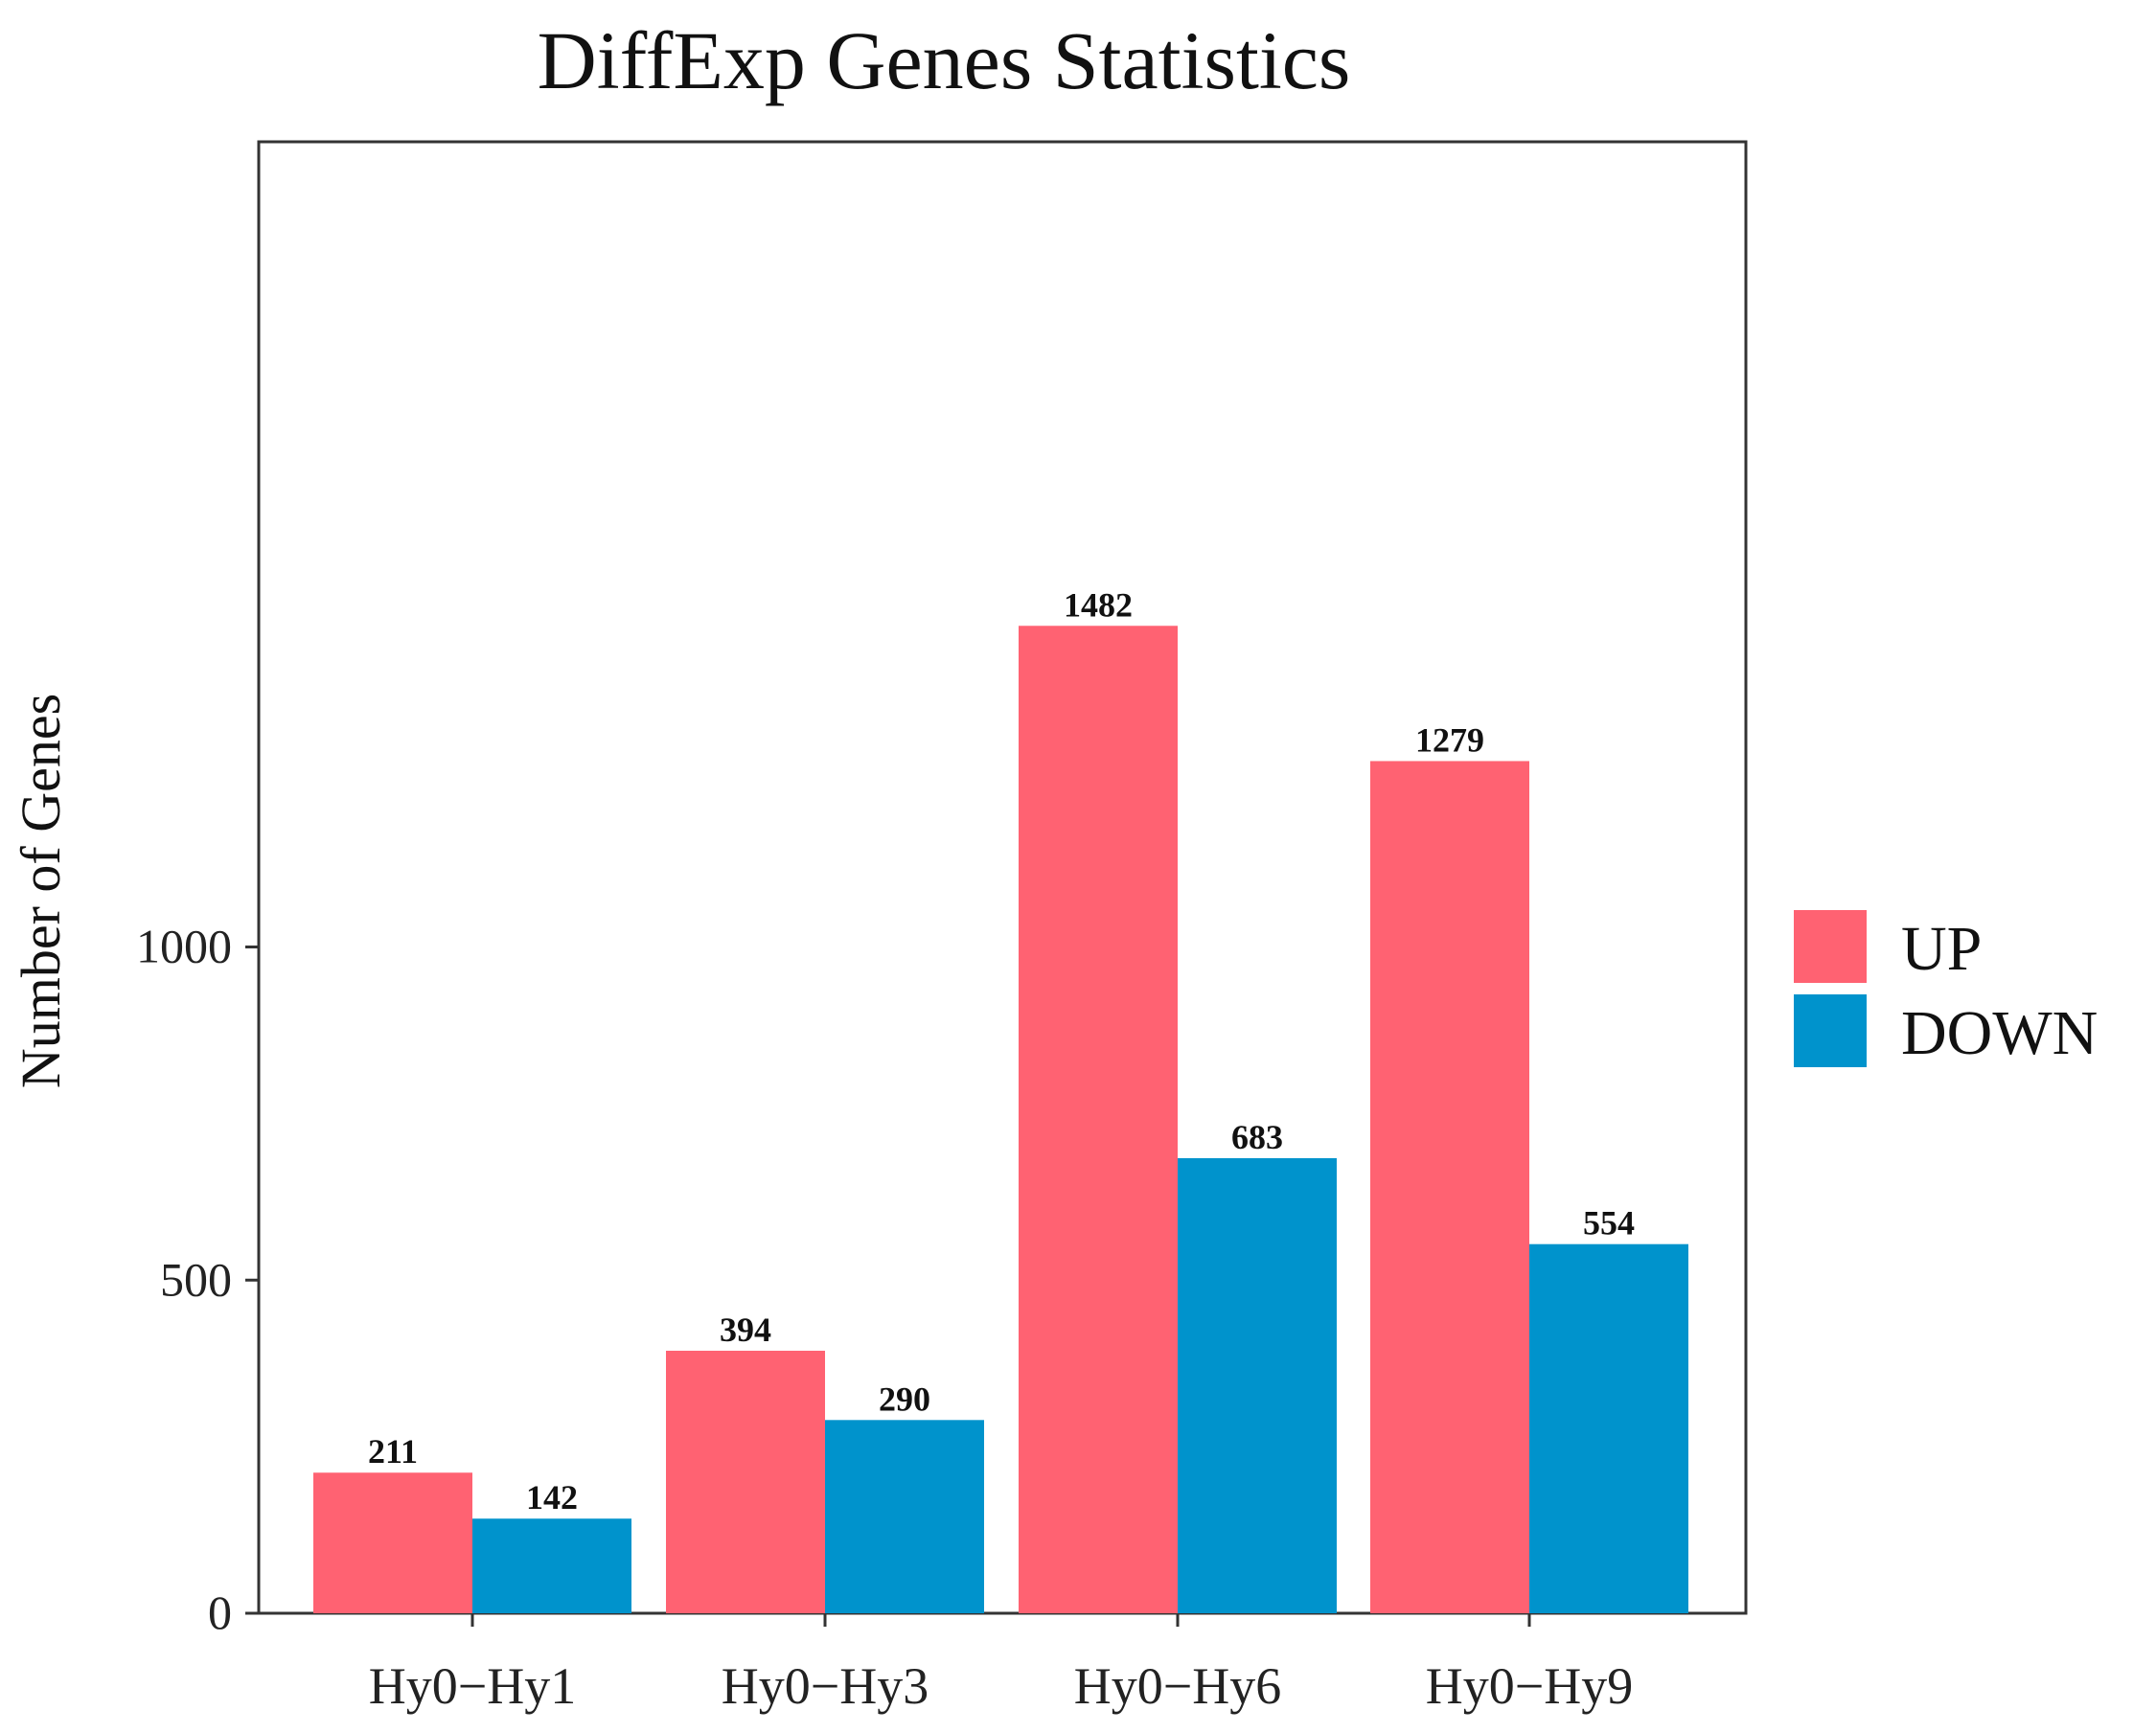 This screenshot has height=1733, width=2156. What do you see at coordinates (41, 891) in the screenshot?
I see `y-axis-label: Number of Genes` at bounding box center [41, 891].